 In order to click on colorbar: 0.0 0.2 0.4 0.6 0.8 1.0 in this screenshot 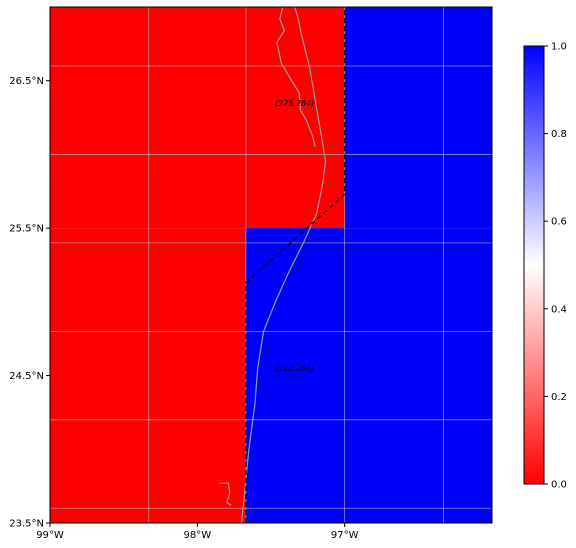, I will do `click(545, 266)`.